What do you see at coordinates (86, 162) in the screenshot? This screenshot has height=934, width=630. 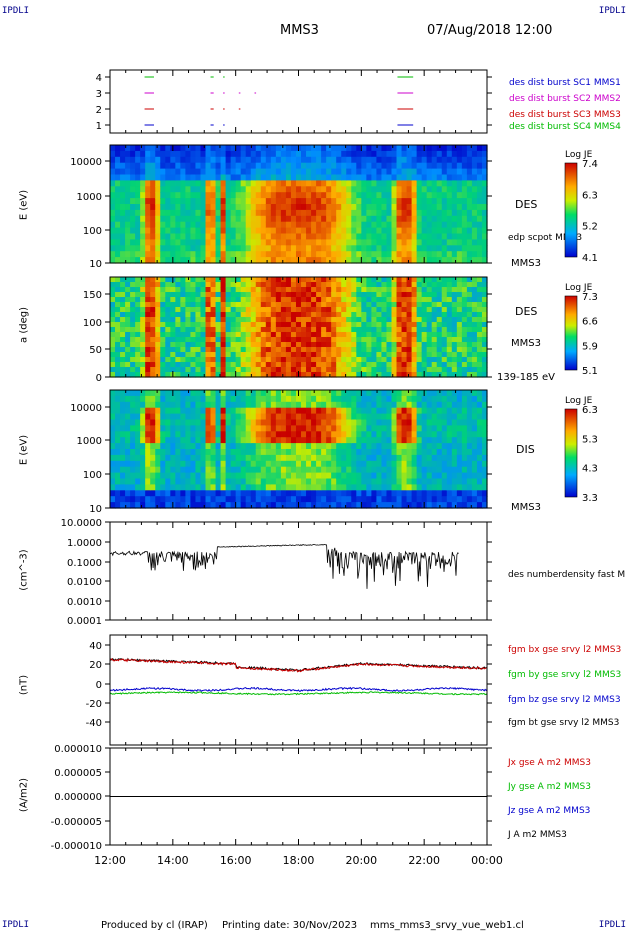 I see `panel-2-ytick-label: 10000` at bounding box center [86, 162].